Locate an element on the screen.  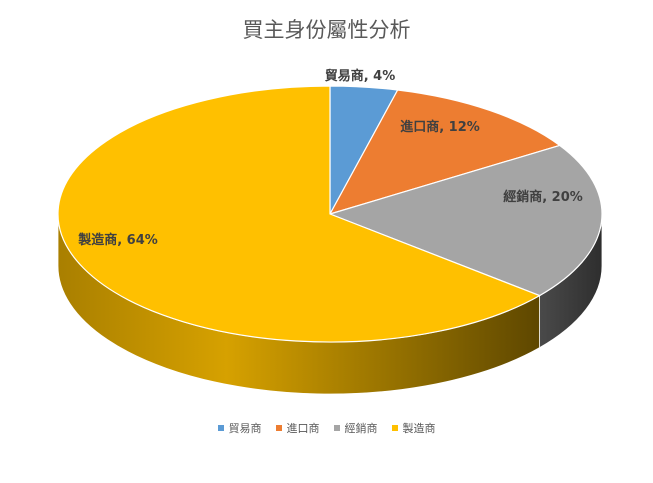
legend-item-3: 製造商 is located at coordinates (413, 428).